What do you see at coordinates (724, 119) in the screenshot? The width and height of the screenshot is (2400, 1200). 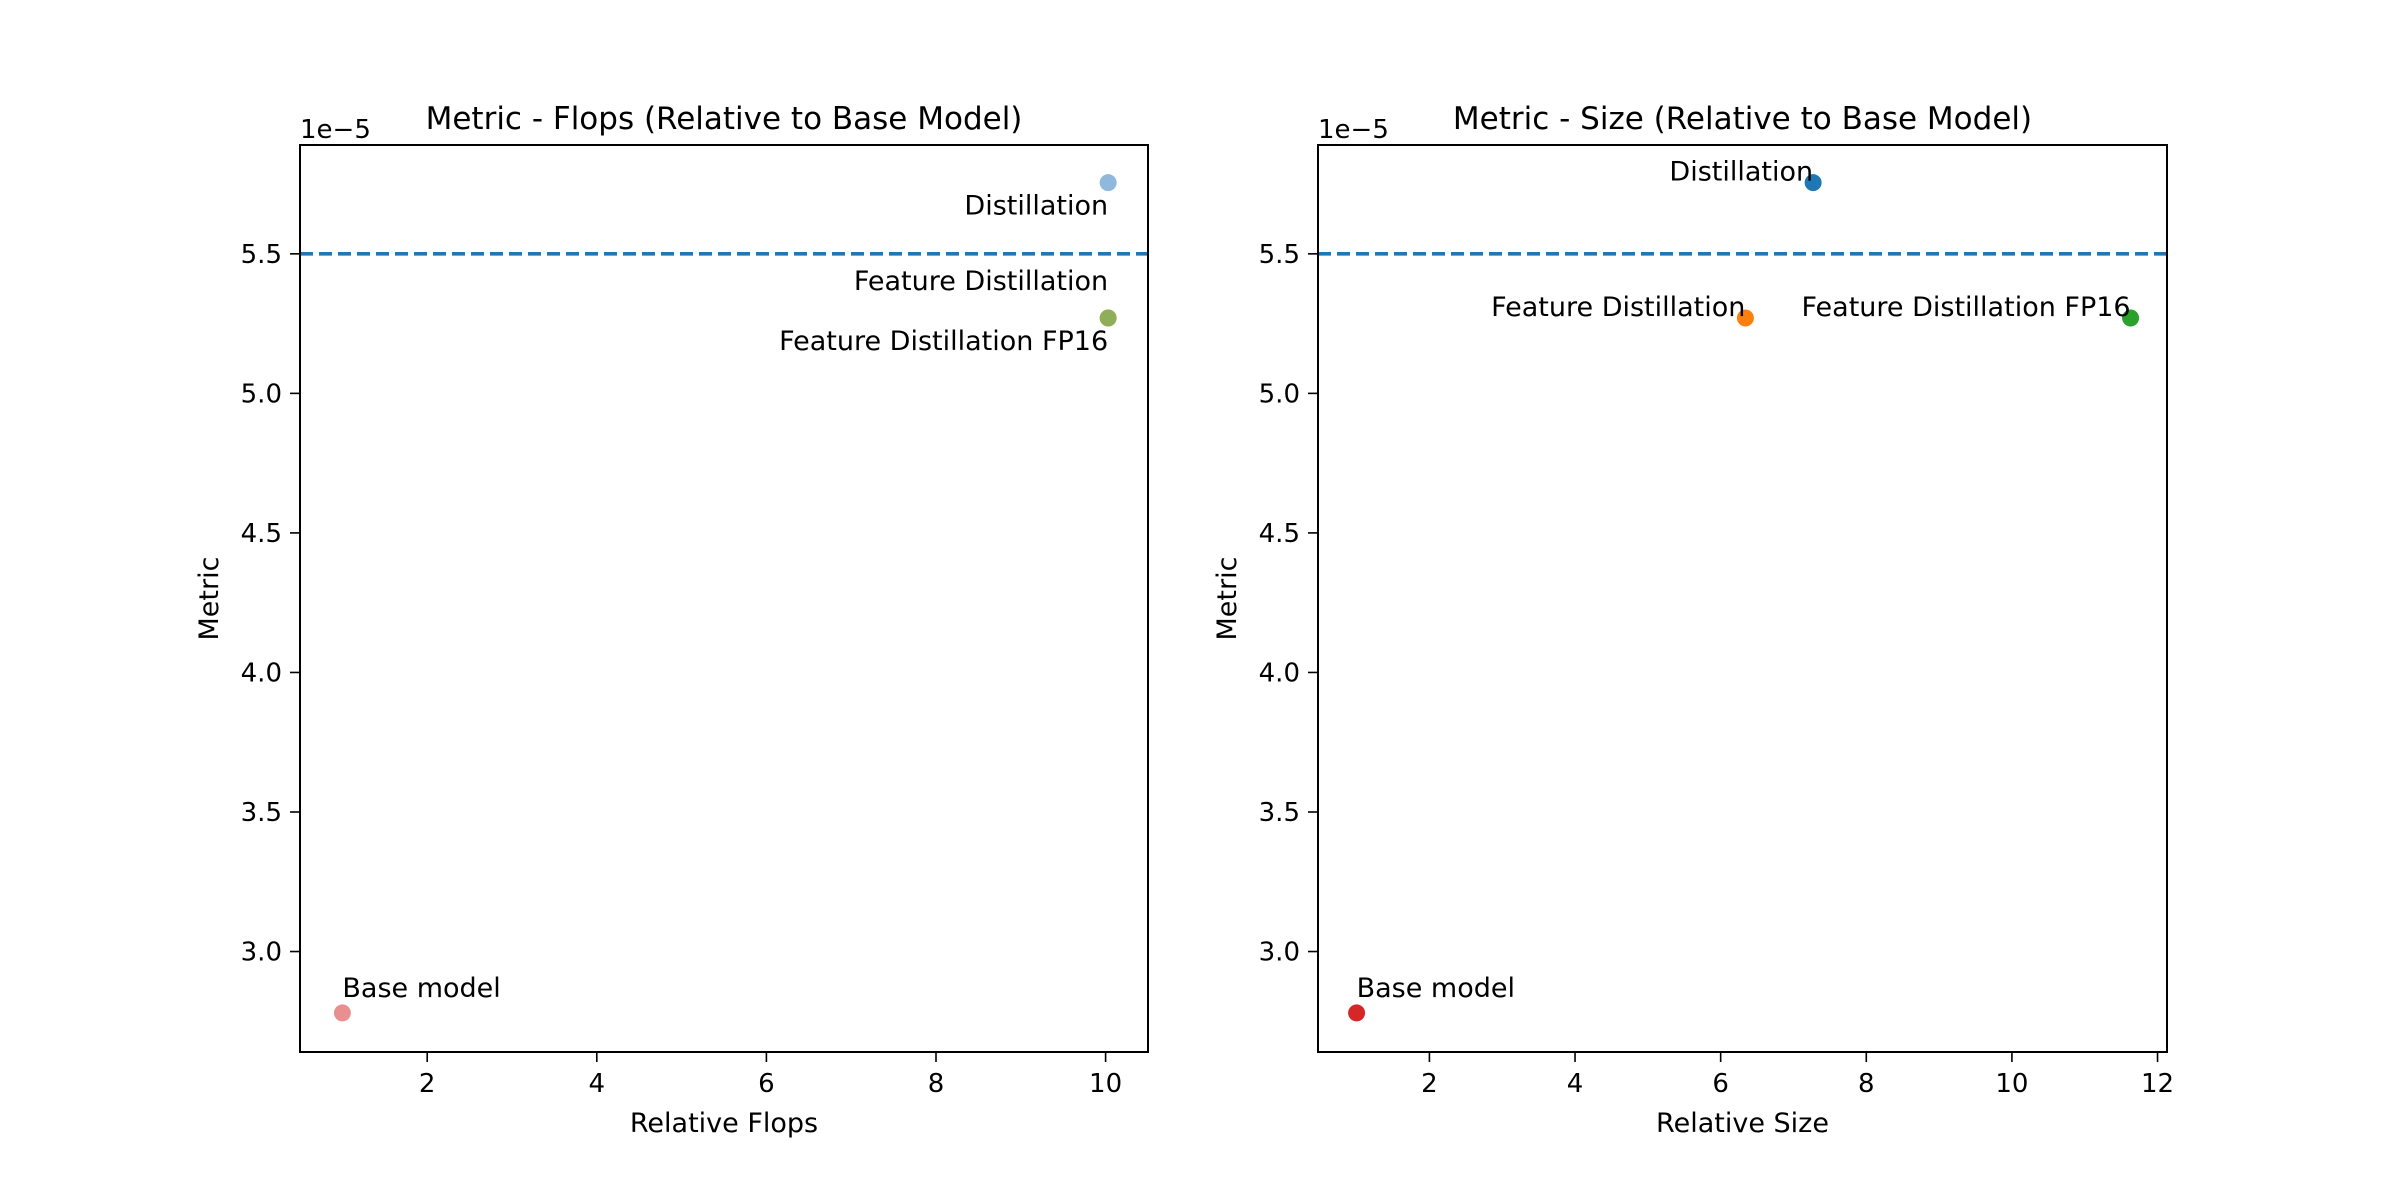 I see `chart-title: Metric - Flops (Relative to Base Model)` at bounding box center [724, 119].